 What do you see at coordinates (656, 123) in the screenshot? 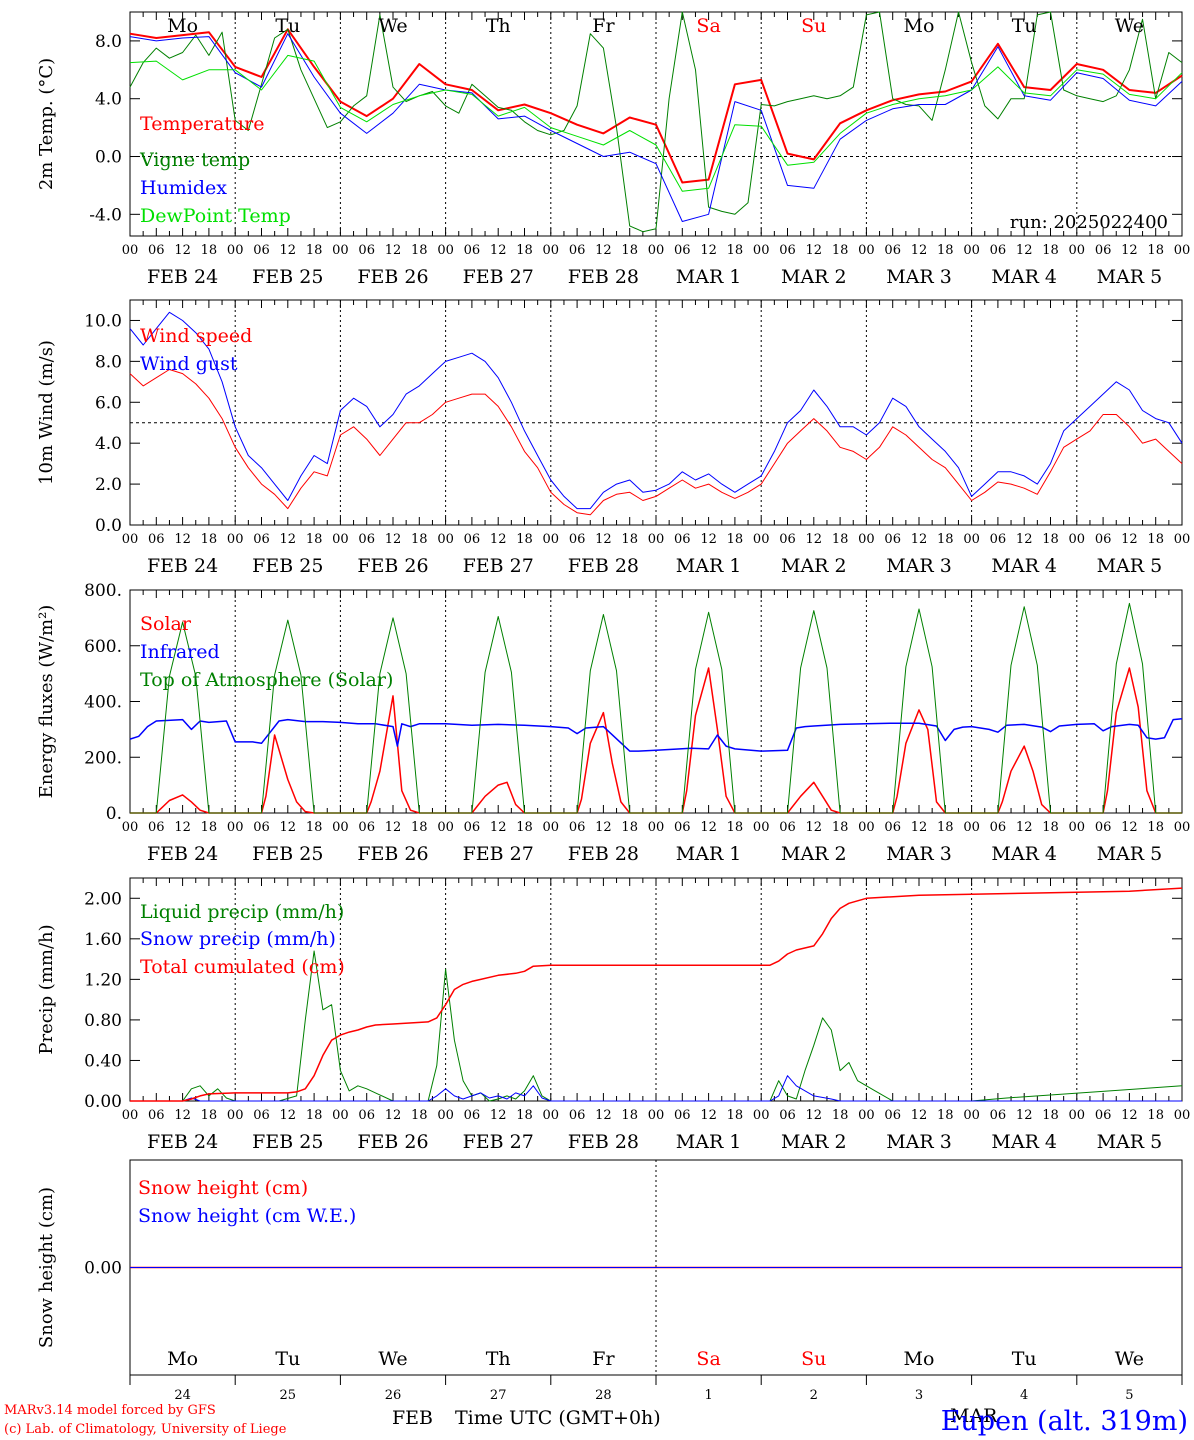
I see `series-line-dewpoint-temp` at bounding box center [656, 123].